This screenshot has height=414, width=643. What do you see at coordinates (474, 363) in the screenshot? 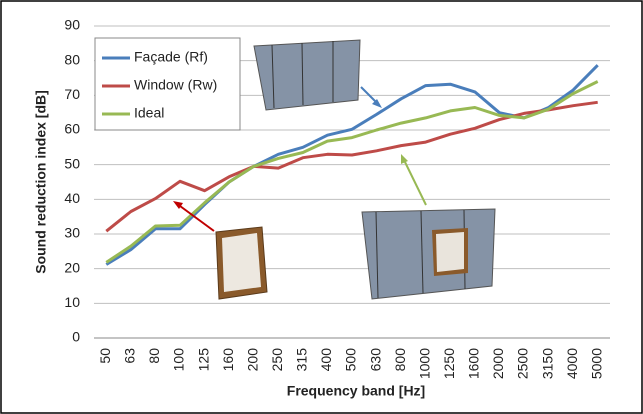
I see `x-tick-label: 1600` at bounding box center [474, 363].